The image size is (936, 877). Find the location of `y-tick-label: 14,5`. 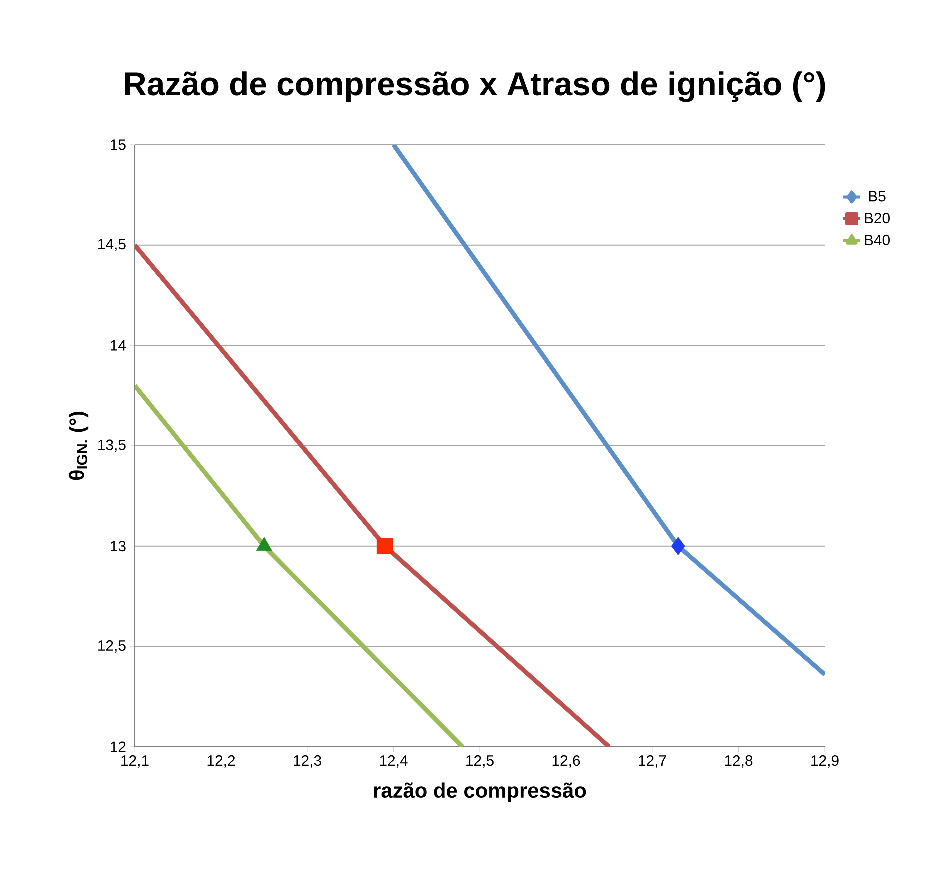

y-tick-label: 14,5 is located at coordinates (112, 245).